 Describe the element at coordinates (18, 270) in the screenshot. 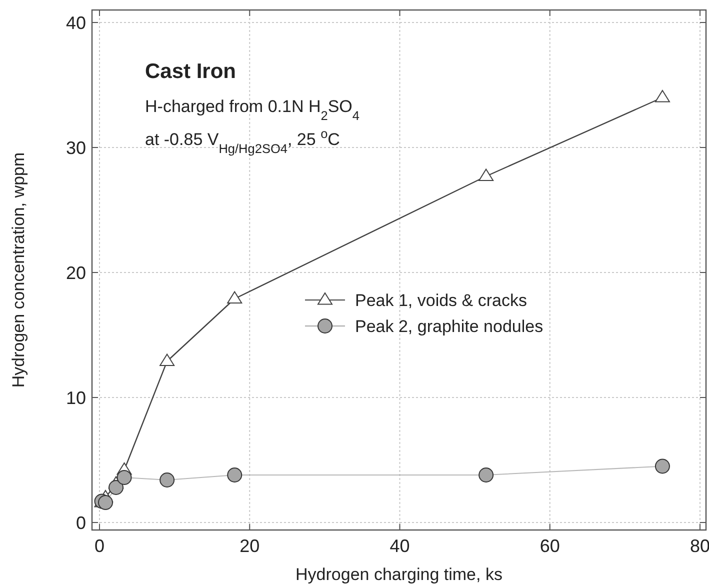

I see `y-axis-title: Hydrogen concentration, wppm` at that location.